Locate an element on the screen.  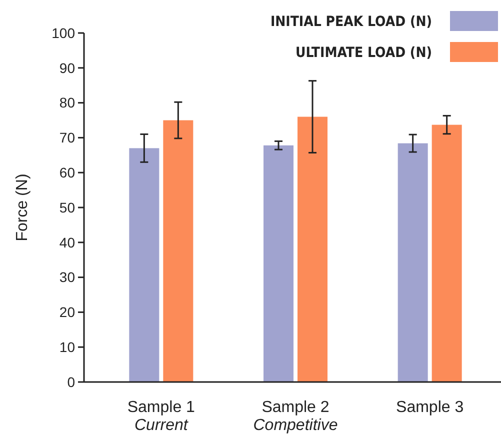
legend-label: INITIAL PEAK LOAD (N) is located at coordinates (351, 22).